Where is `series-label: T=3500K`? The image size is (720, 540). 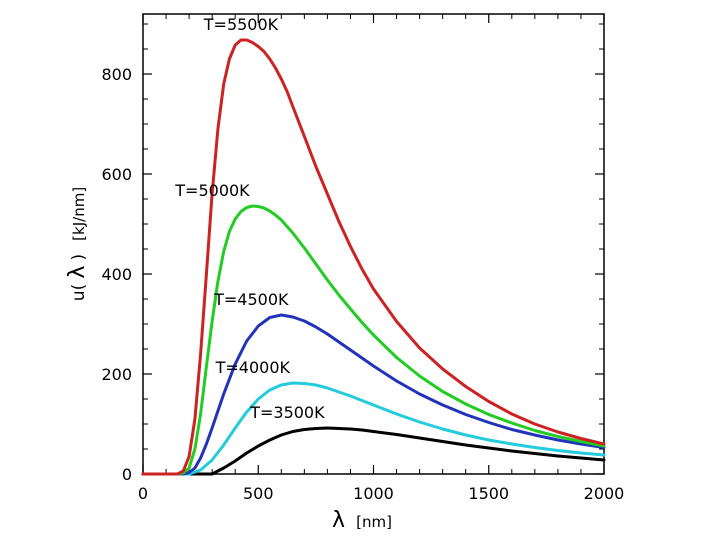 series-label: T=3500K is located at coordinates (287, 412).